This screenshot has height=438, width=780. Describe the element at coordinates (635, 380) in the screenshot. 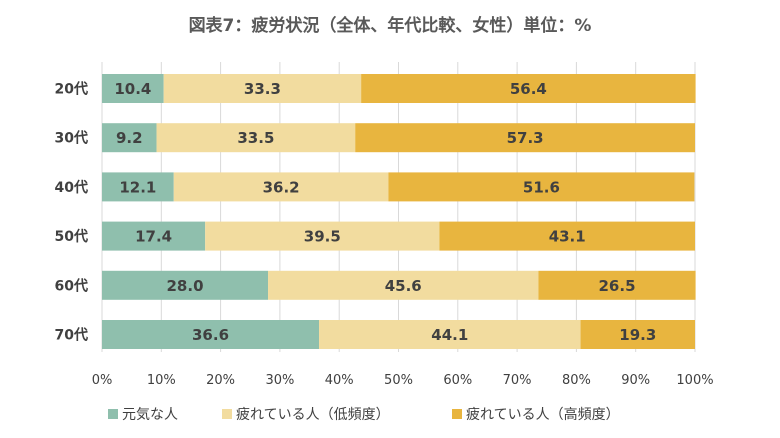

I see `x-tick-label: 90%` at that location.